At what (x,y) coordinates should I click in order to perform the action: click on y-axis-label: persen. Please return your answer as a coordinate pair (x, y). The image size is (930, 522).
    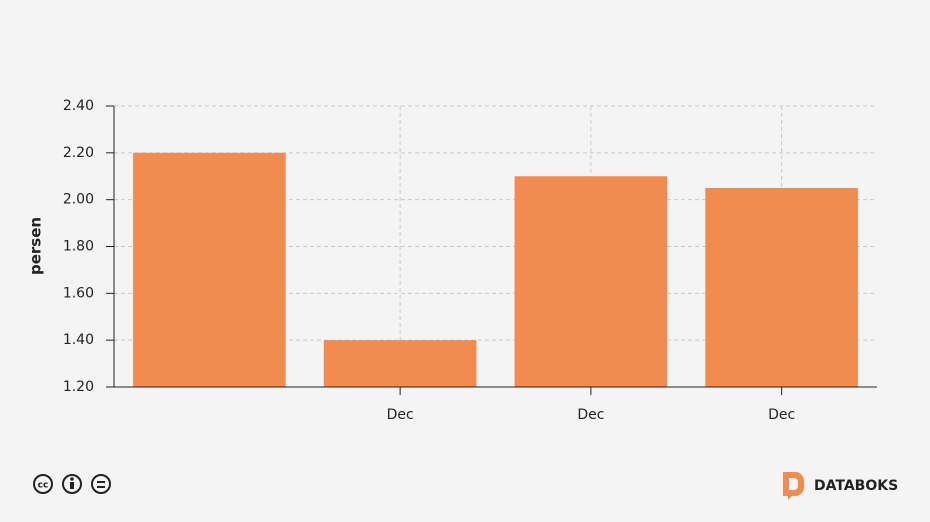
    Looking at the image, I should click on (36, 246).